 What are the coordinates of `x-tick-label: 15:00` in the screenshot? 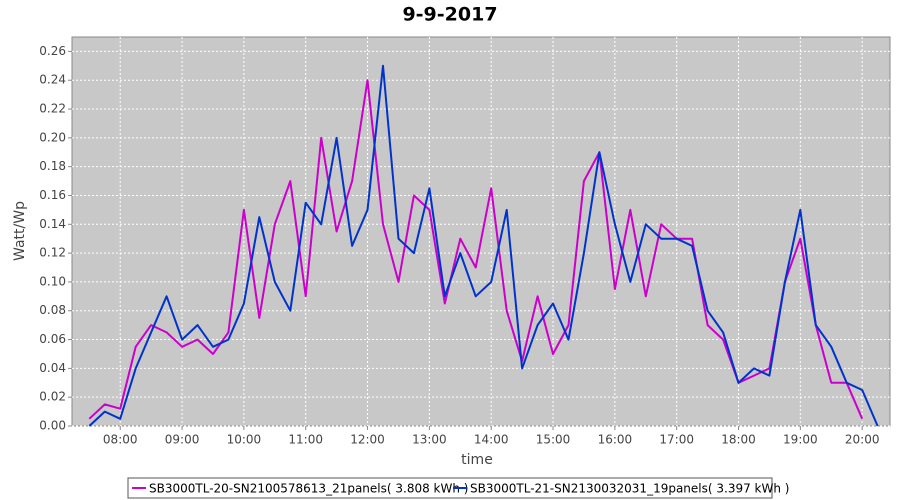 It's located at (553, 440).